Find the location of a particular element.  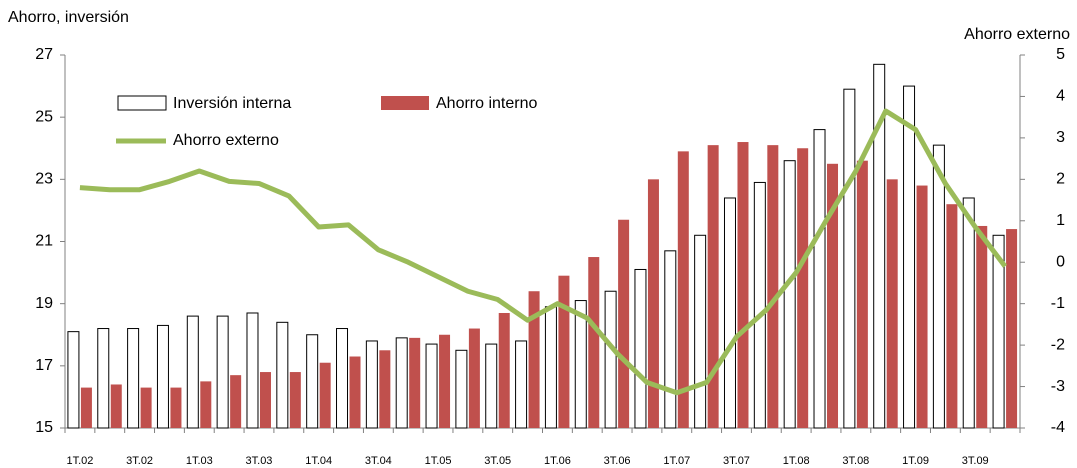

y2-tick-label: 0 is located at coordinates (1060, 261).